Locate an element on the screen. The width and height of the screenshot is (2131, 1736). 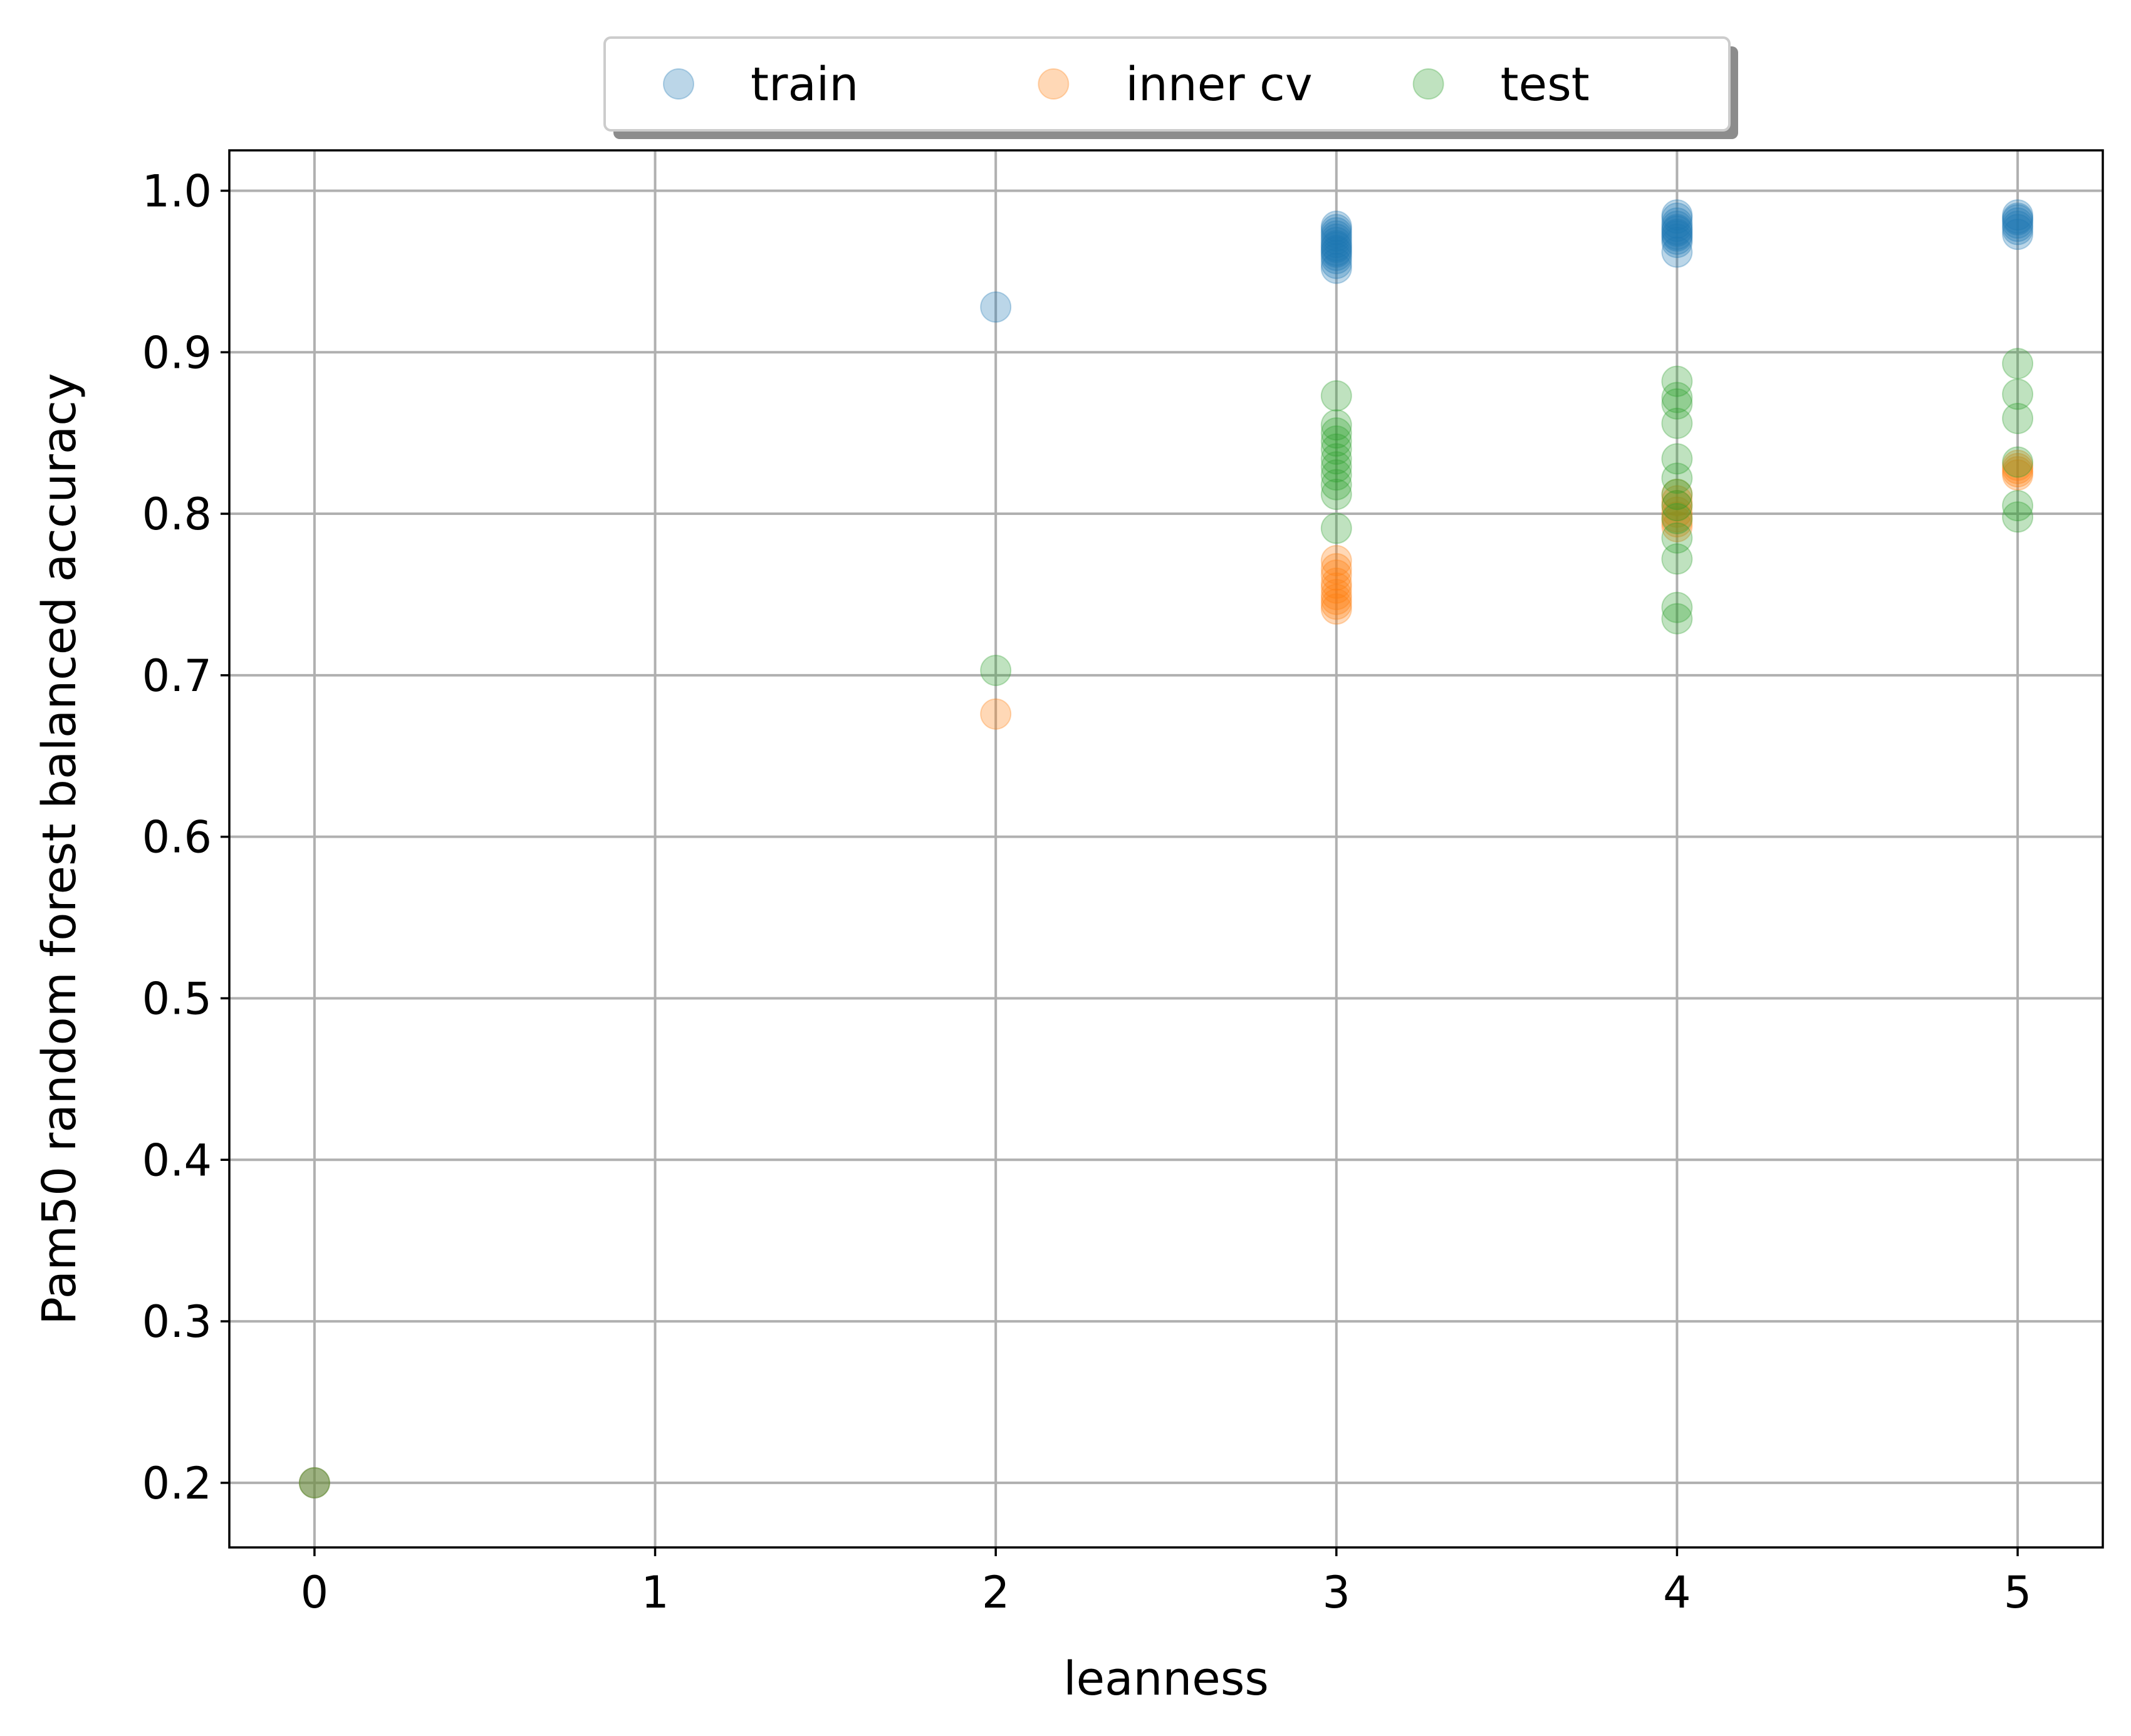
x-tick-label: 0 is located at coordinates (315, 1592).